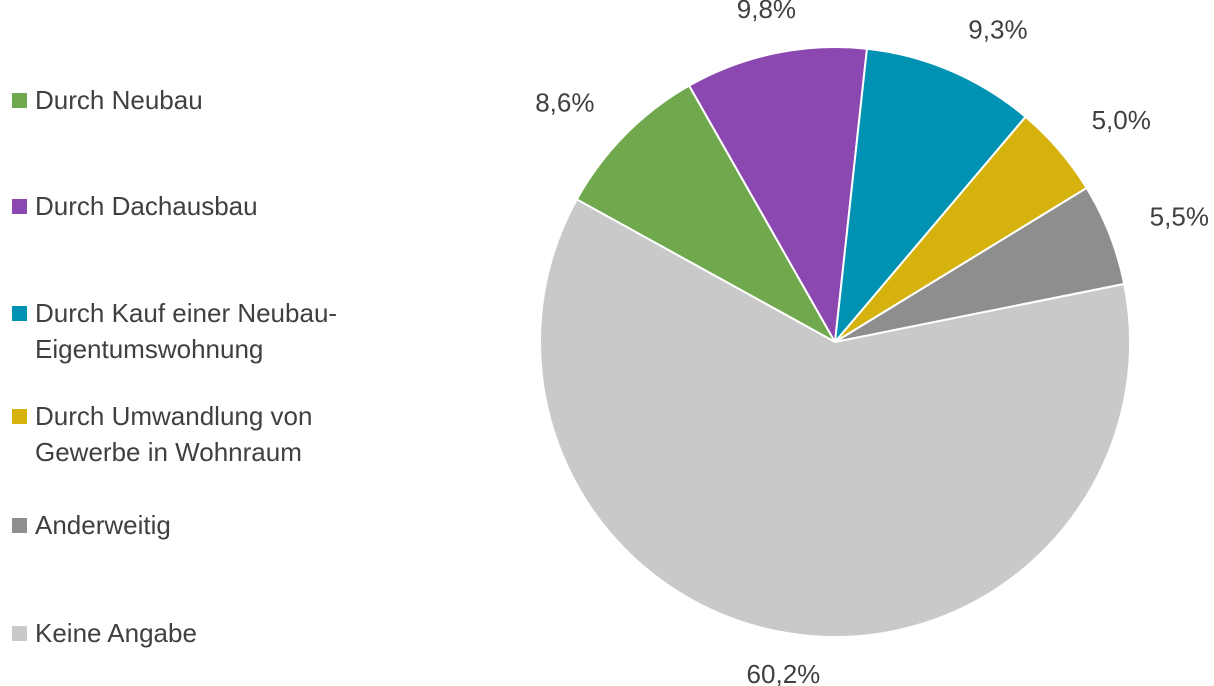 The height and width of the screenshot is (686, 1214). I want to click on legend-item: Durch Dachausbau, so click(211, 206).